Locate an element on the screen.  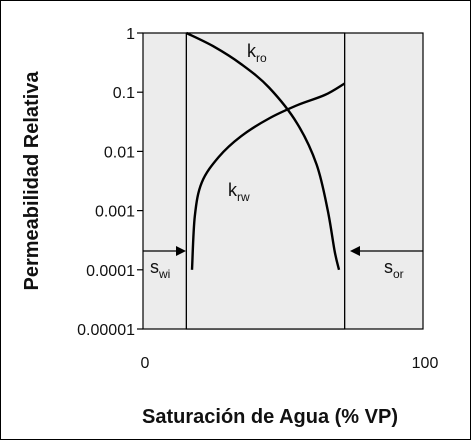
x-tick-label: 100 is located at coordinates (425, 363).